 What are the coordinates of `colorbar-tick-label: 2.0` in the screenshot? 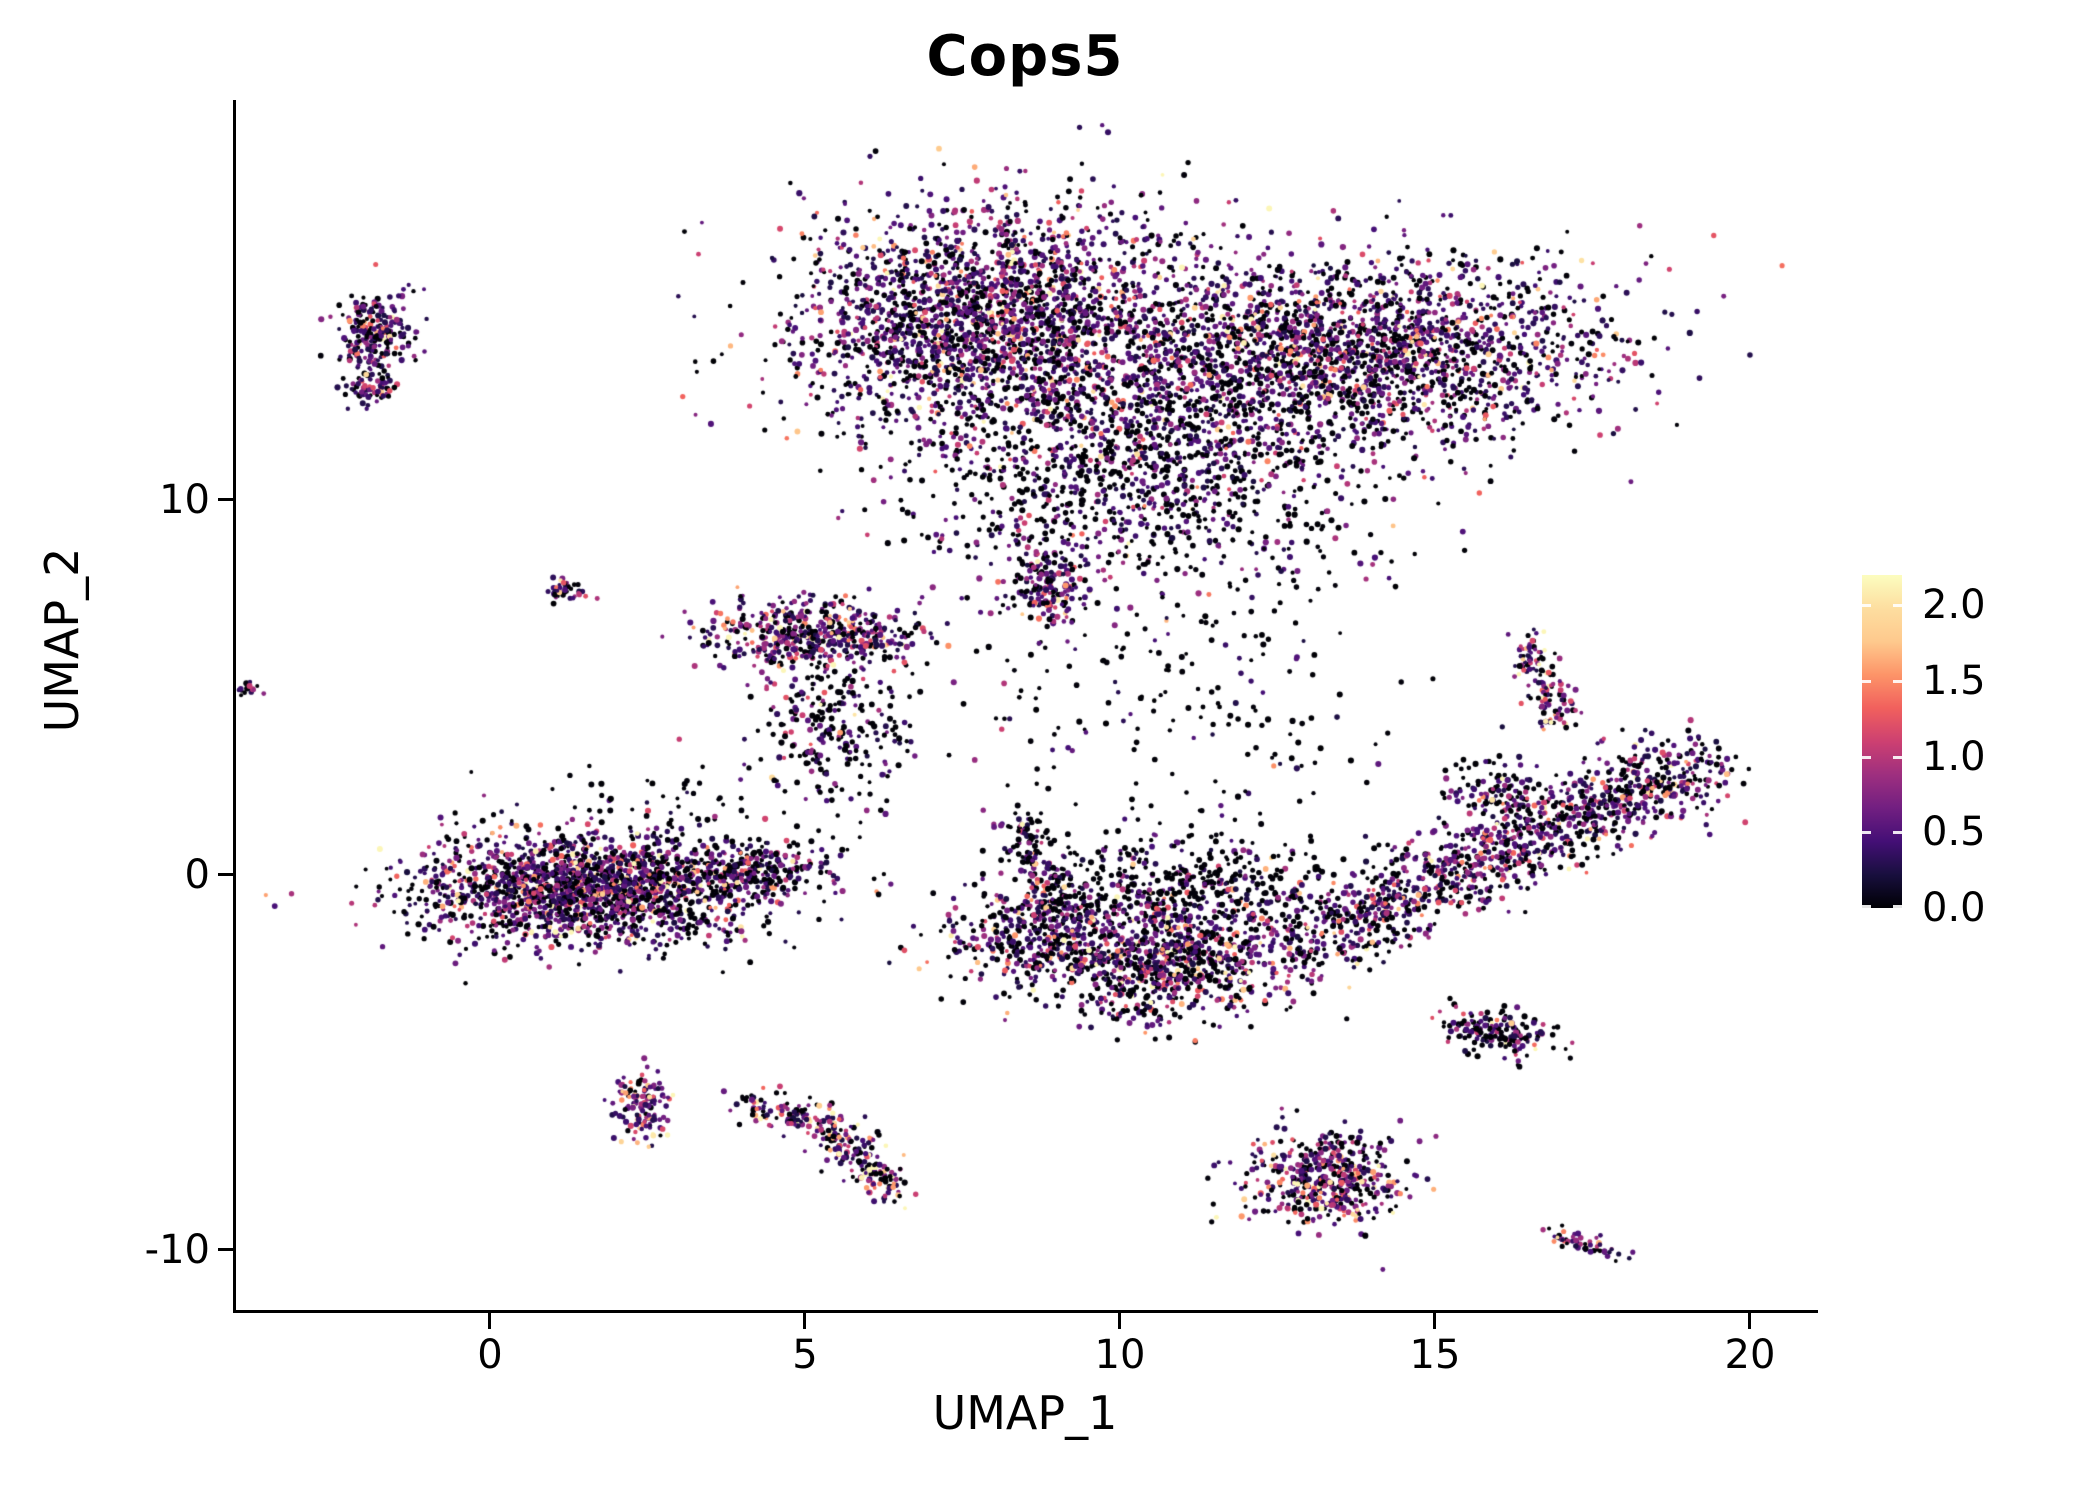 It's located at (1954, 605).